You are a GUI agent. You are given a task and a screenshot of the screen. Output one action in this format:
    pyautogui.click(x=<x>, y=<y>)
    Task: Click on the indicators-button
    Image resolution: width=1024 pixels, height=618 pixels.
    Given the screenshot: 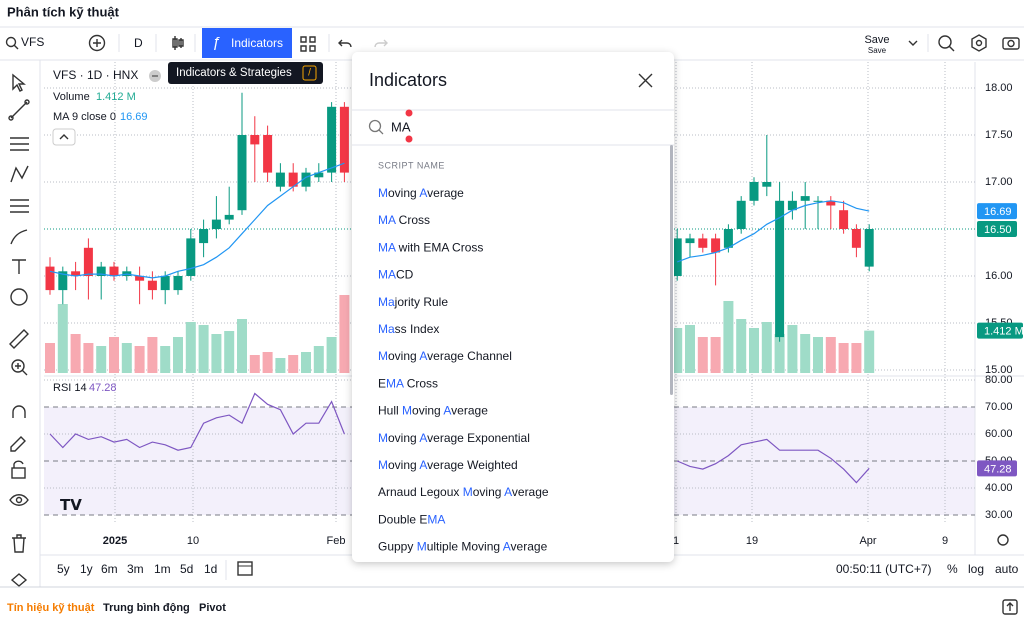 What is the action you would take?
    pyautogui.click(x=247, y=43)
    